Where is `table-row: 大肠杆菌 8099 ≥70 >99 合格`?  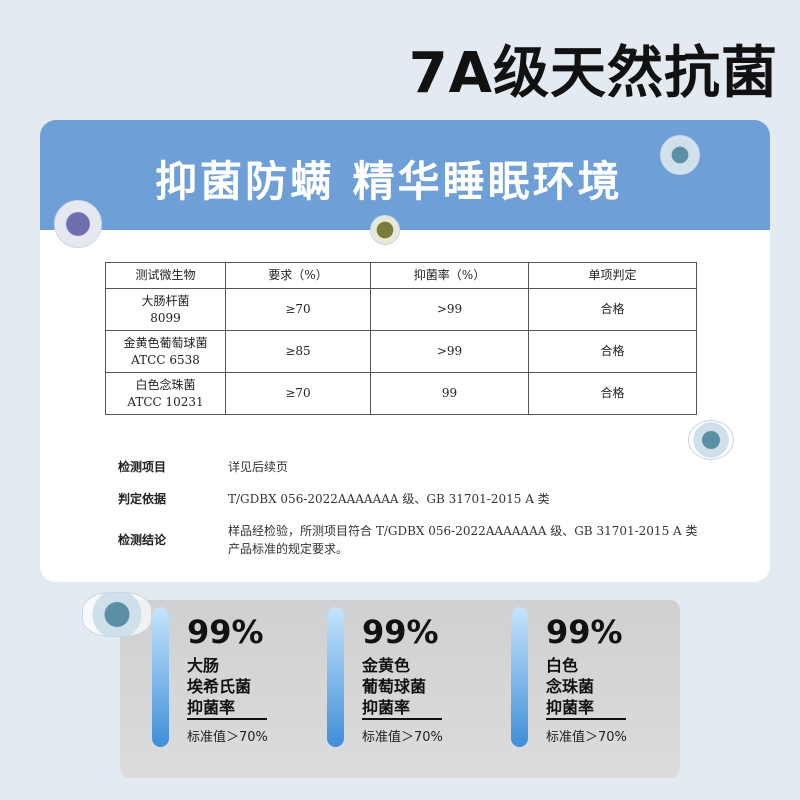 table-row: 大肠杆菌 8099 ≥70 >99 合格 is located at coordinates (401, 309).